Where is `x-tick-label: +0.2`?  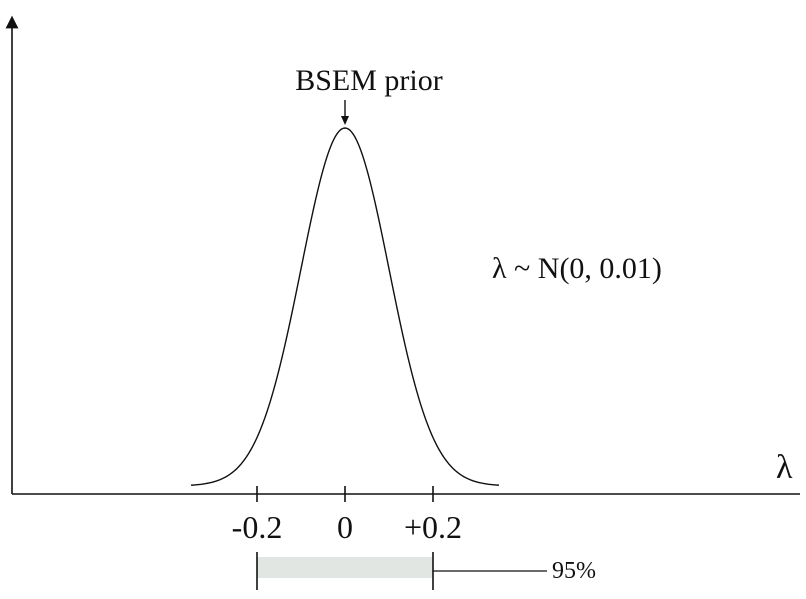
x-tick-label: +0.2 is located at coordinates (433, 527).